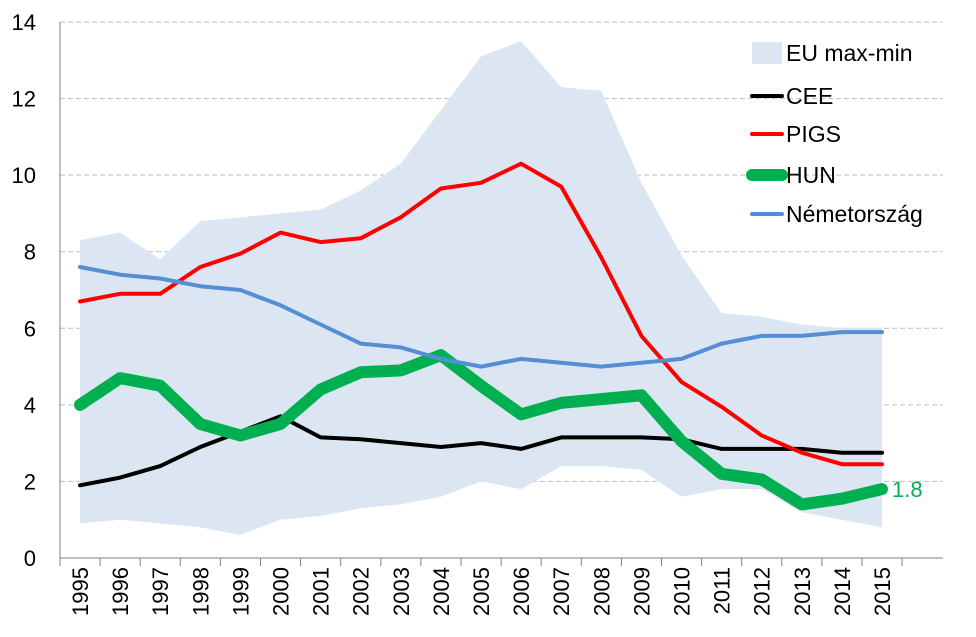 The image size is (976, 637). What do you see at coordinates (30, 481) in the screenshot?
I see `y-tick-label-2: 2` at bounding box center [30, 481].